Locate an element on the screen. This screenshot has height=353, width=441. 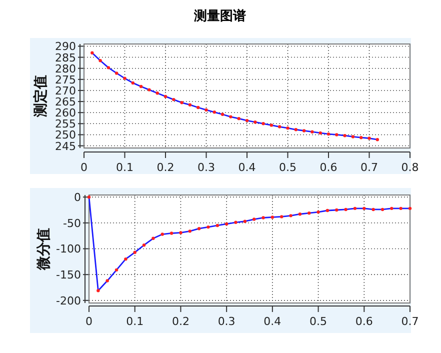
y-tick-label: 285 is located at coordinates (65, 57).